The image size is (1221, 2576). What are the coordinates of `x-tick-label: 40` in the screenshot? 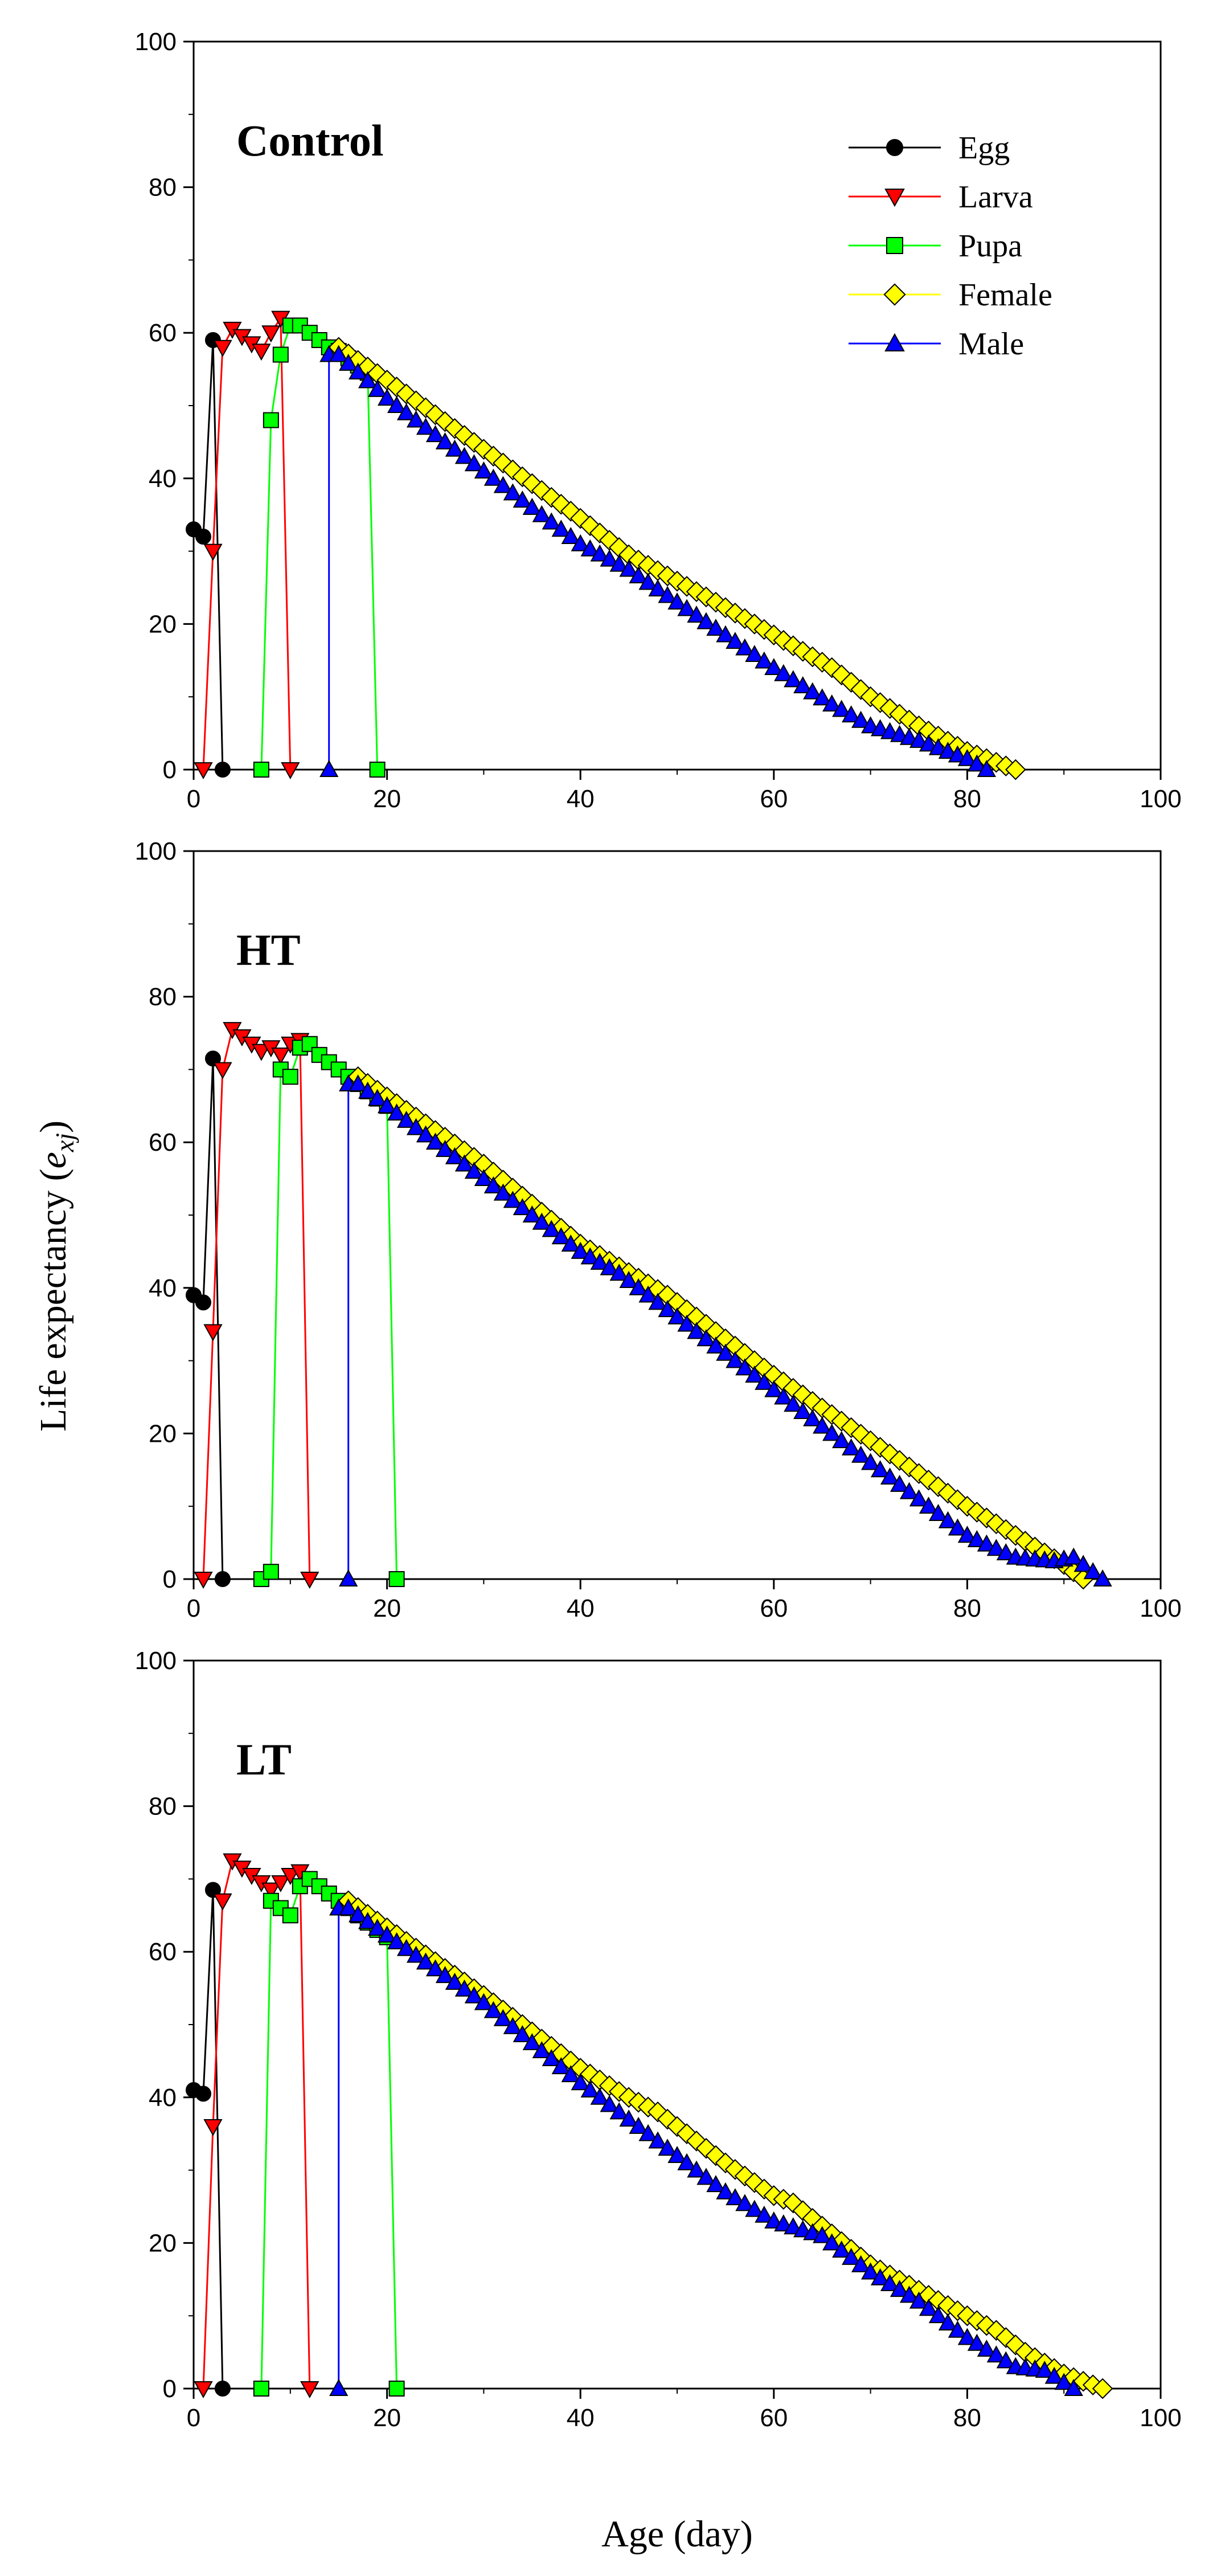 It's located at (581, 1608).